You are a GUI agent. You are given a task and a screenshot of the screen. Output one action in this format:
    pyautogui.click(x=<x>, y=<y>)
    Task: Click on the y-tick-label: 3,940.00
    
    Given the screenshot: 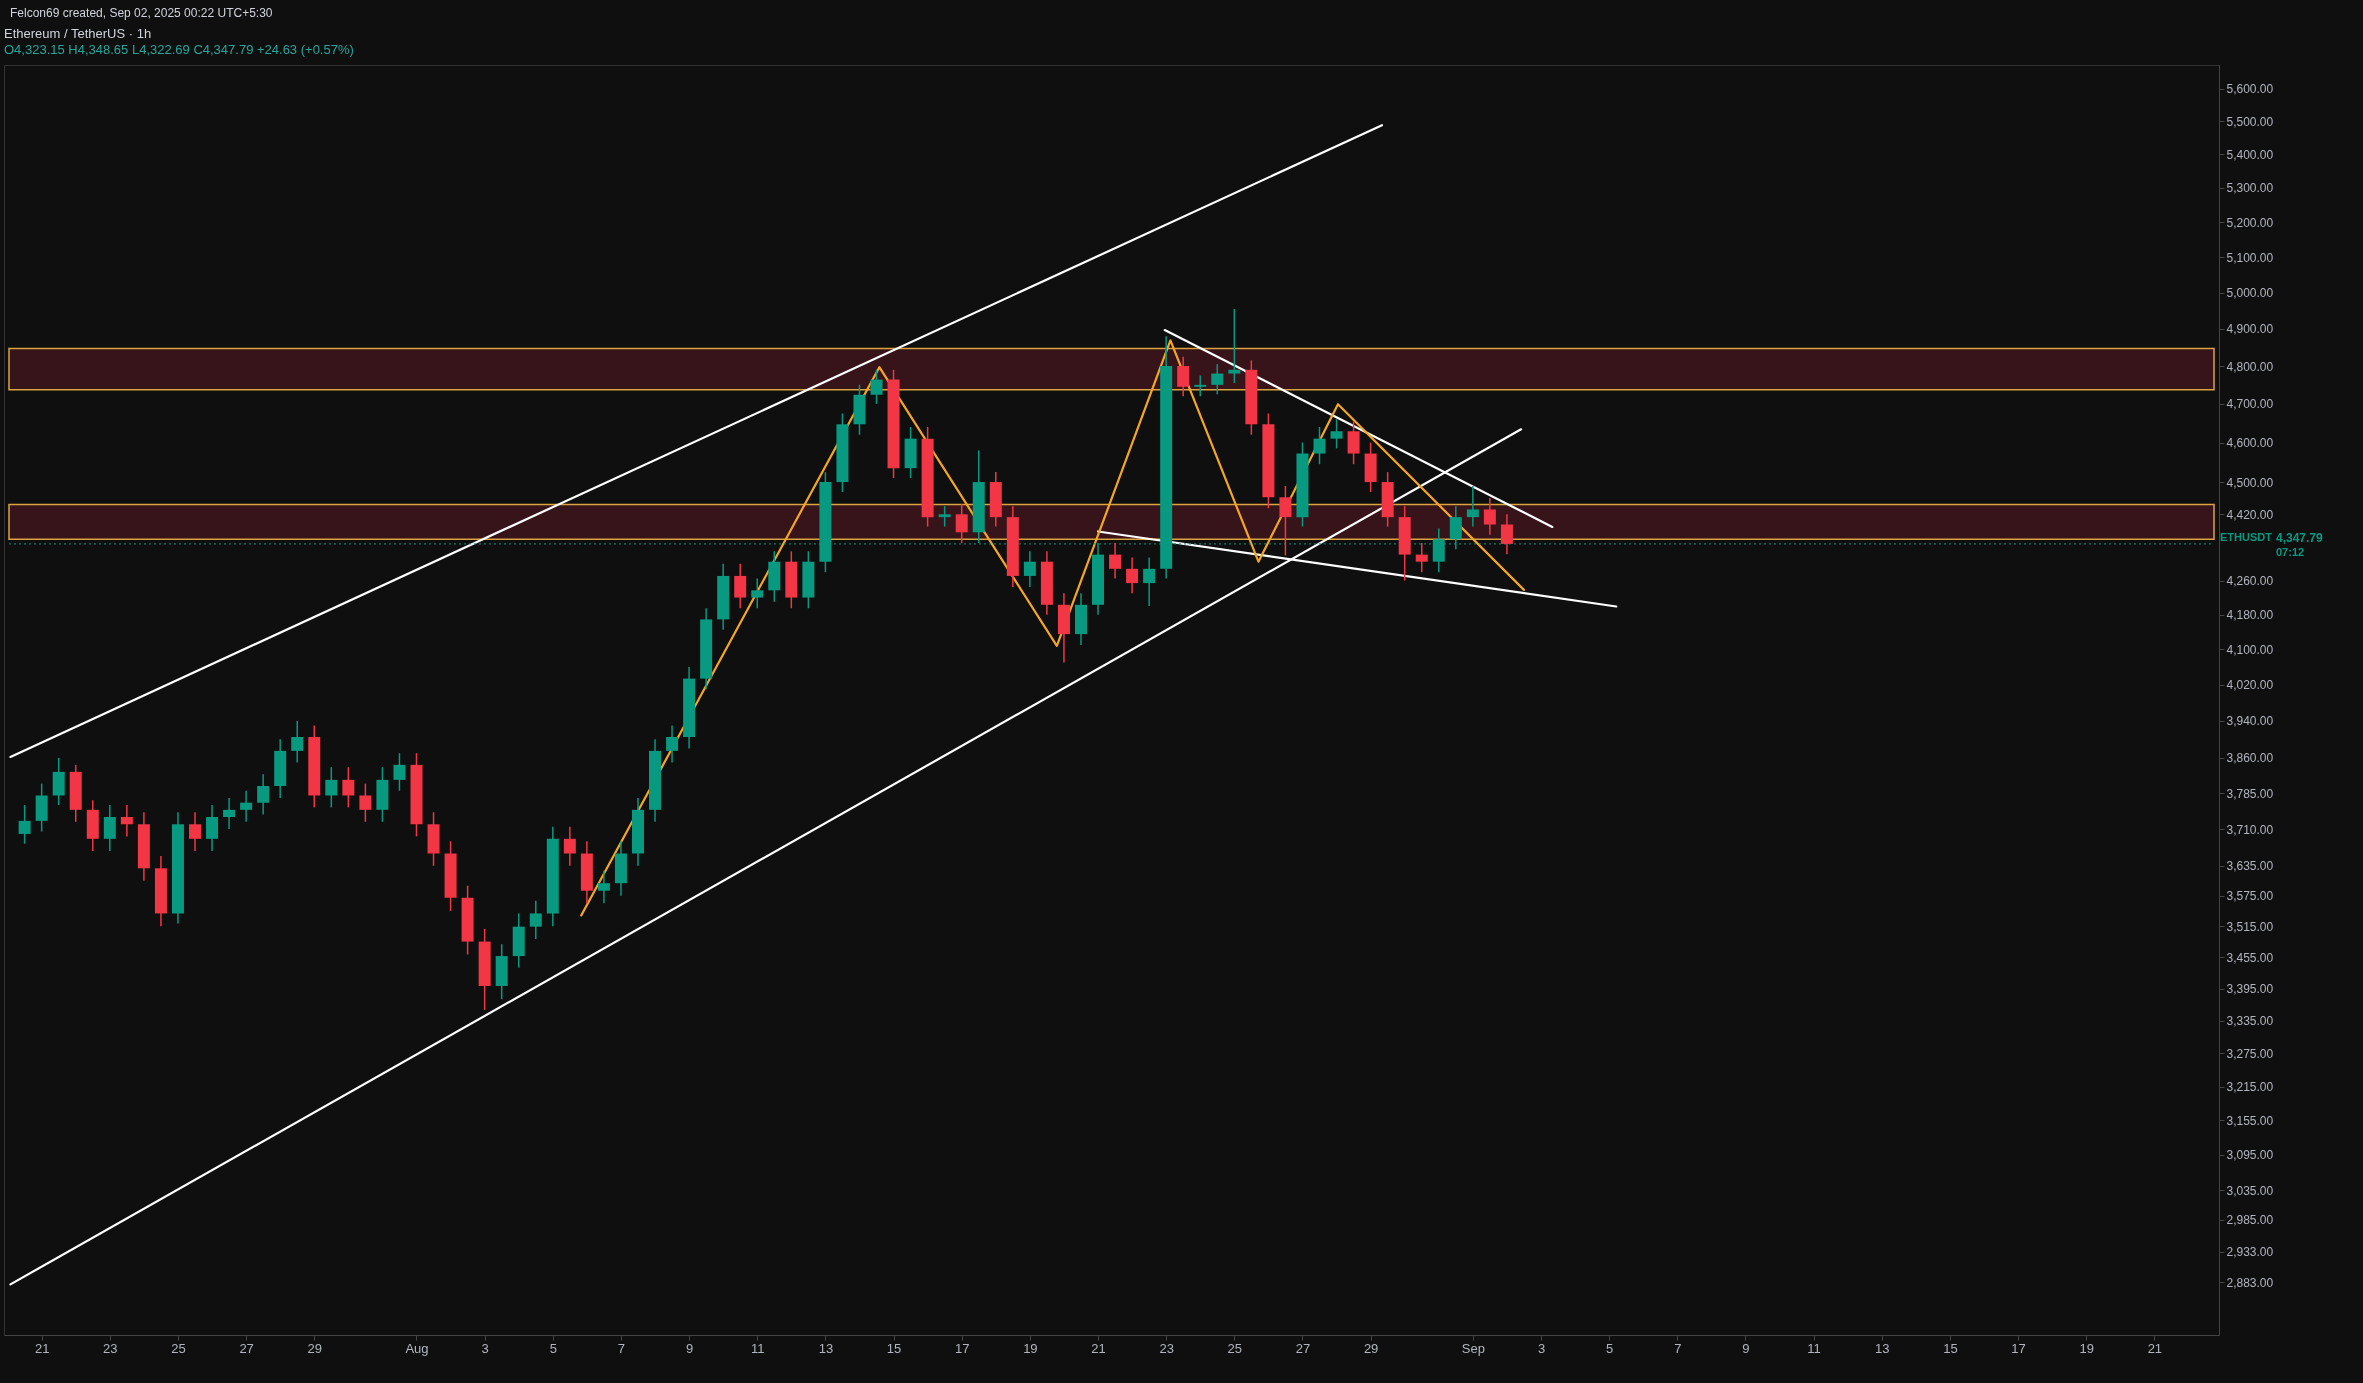 What is the action you would take?
    pyautogui.click(x=2250, y=721)
    